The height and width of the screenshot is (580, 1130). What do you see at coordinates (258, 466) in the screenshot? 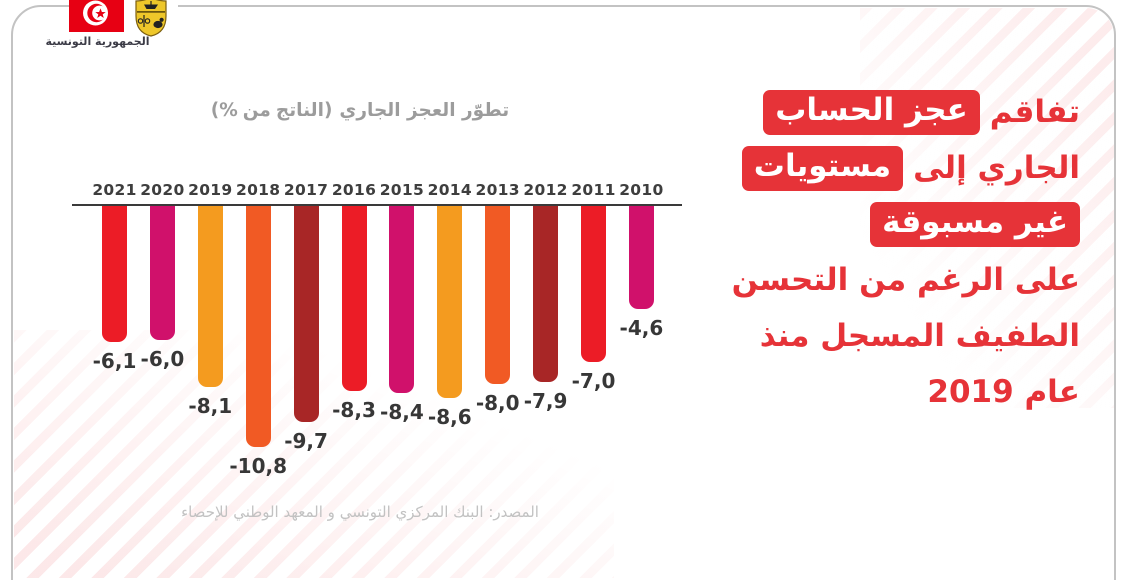
I see `value-label-2018: -10,8` at bounding box center [258, 466].